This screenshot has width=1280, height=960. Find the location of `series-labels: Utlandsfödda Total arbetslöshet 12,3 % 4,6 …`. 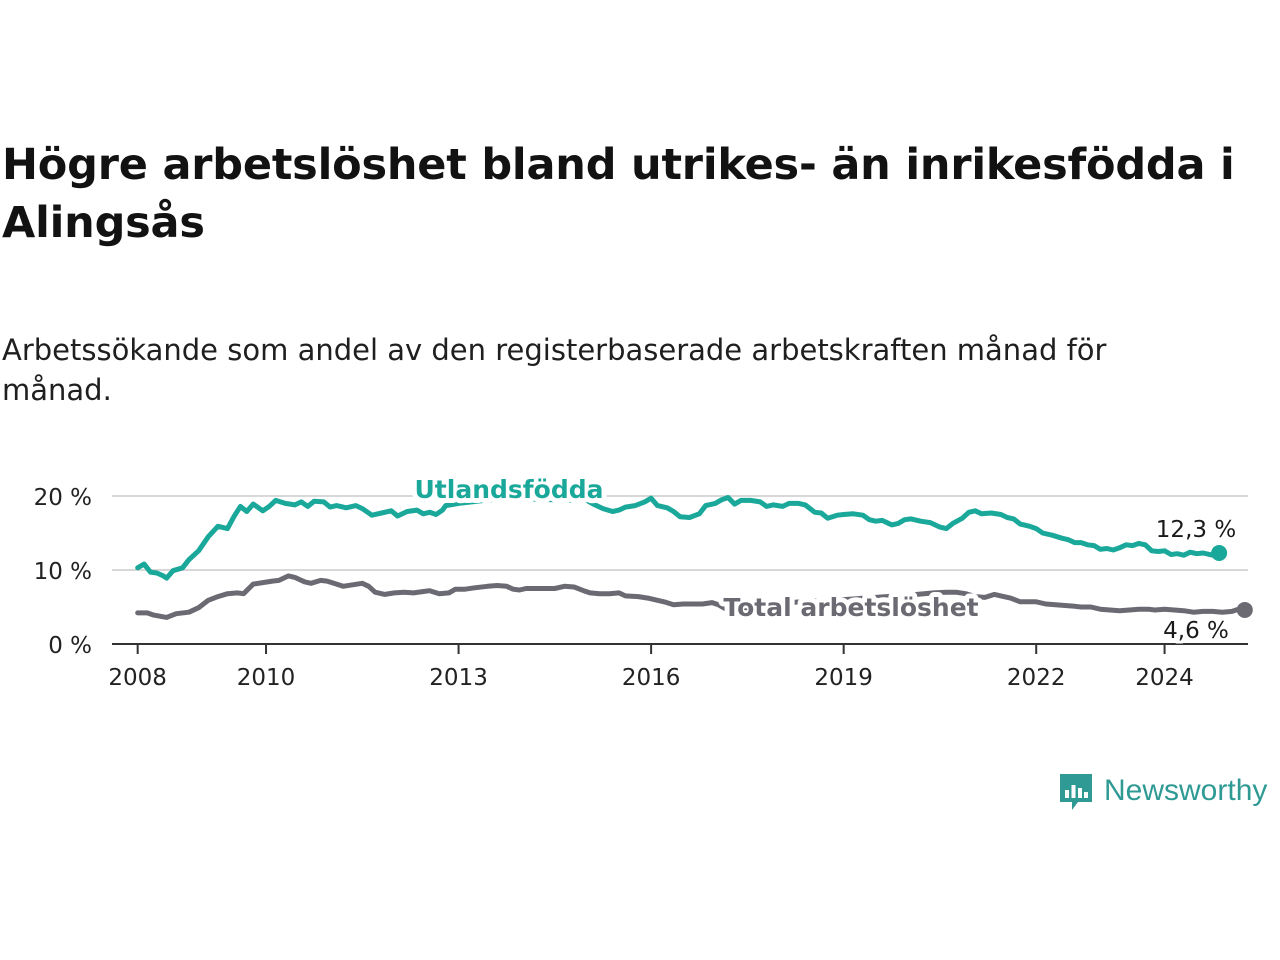

series-labels: Utlandsfödda Total arbetslöshet 12,3 % 4,6 … is located at coordinates (825, 558).